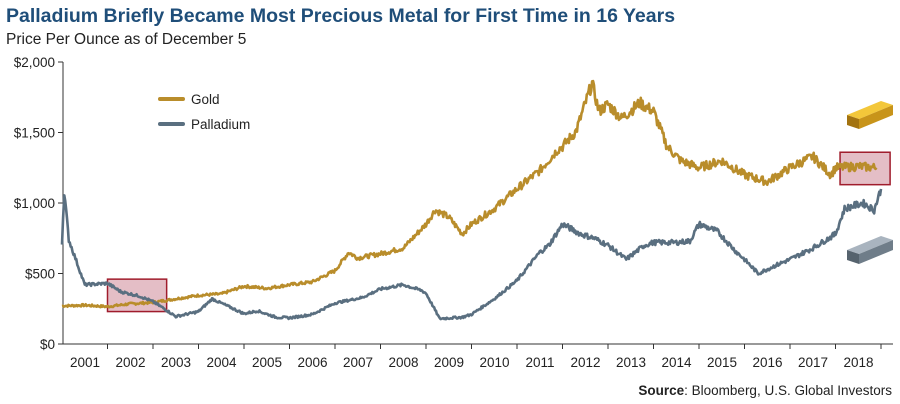 The image size is (900, 404). What do you see at coordinates (870, 182) in the screenshot?
I see `icons` at bounding box center [870, 182].